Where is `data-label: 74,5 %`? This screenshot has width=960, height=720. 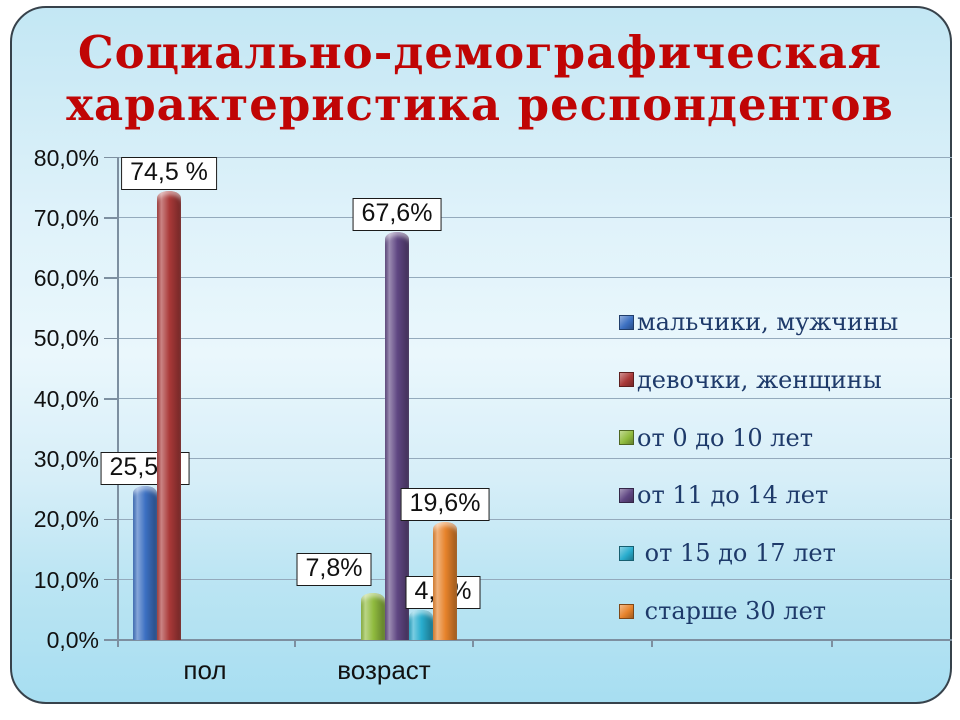
data-label: 74,5 % is located at coordinates (169, 173).